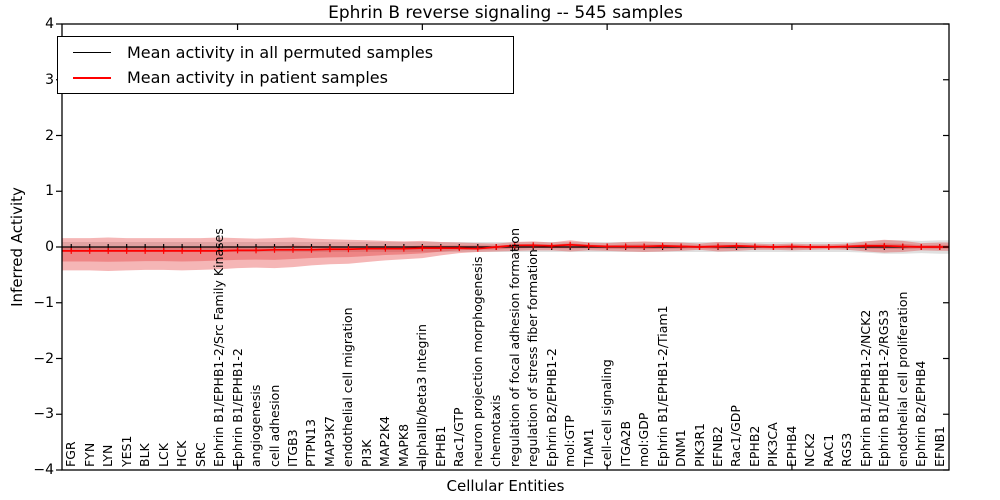 The height and width of the screenshot is (500, 1000). I want to click on x-category-label: Ephrin B1/EPHB1-2/Src Family Kinases, so click(219, 347).